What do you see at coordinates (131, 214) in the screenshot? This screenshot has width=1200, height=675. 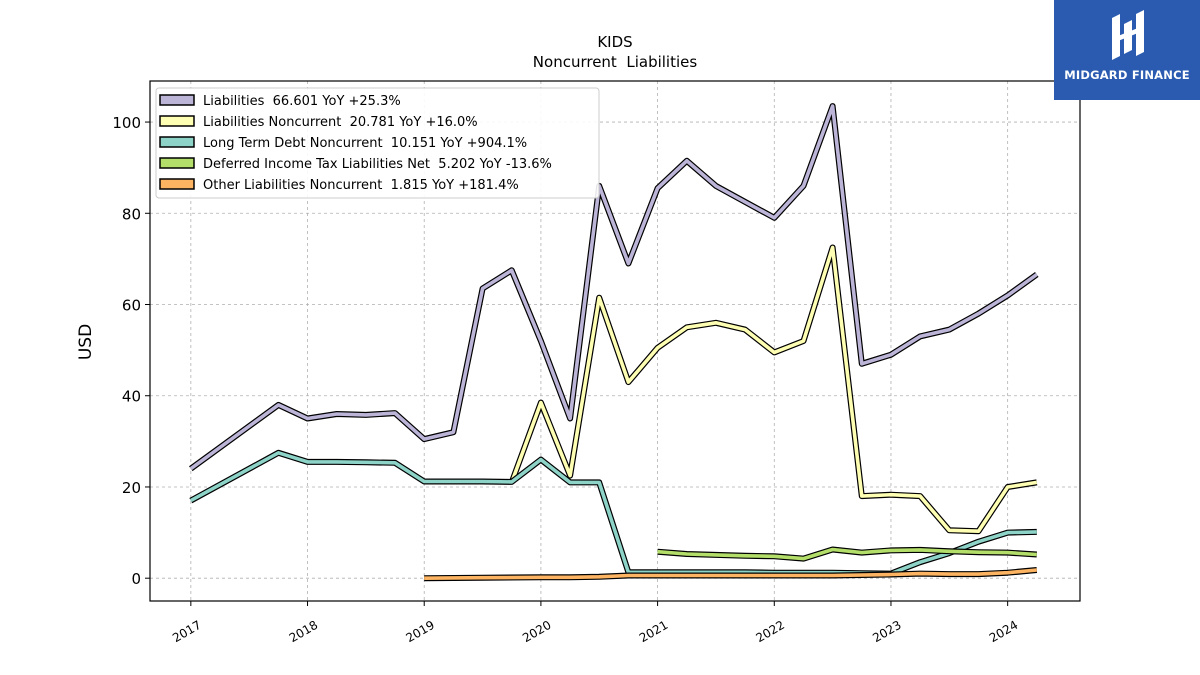 I see `y-tick-label: 80` at bounding box center [131, 214].